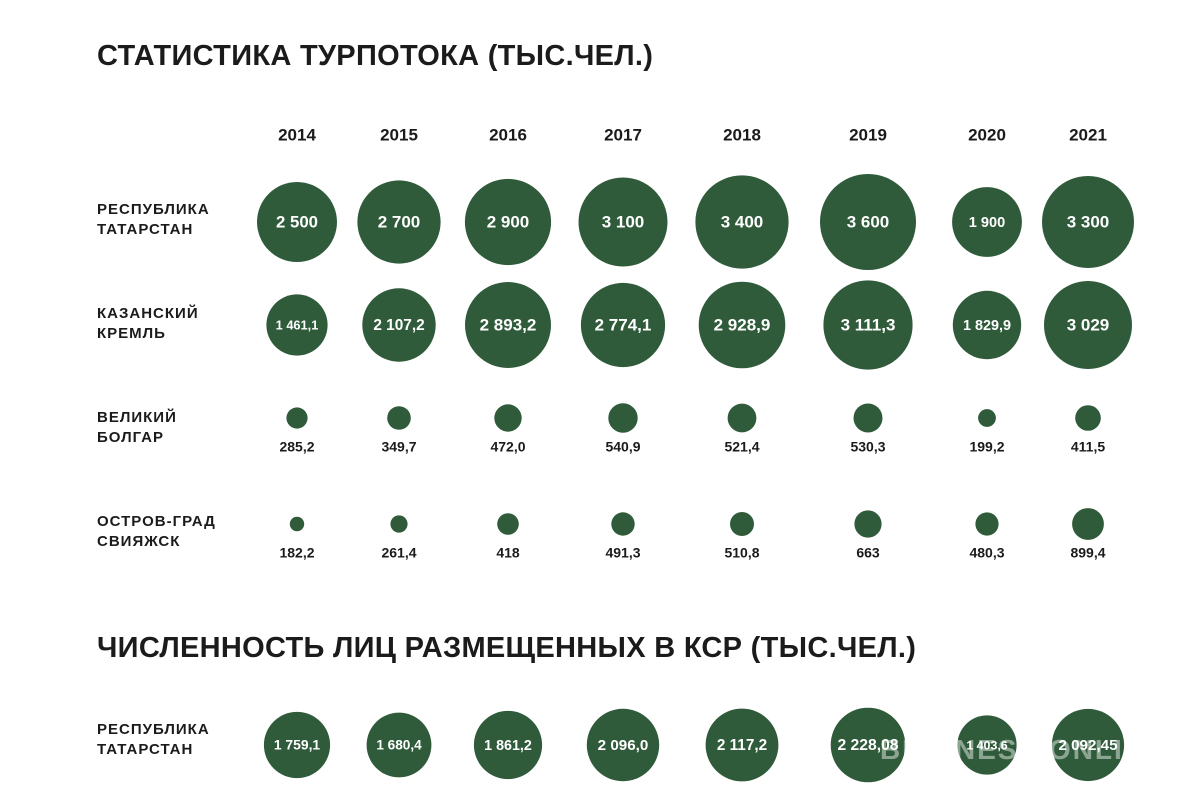 The width and height of the screenshot is (1178, 800). I want to click on bubble-value-label: 2 928,9, so click(742, 324).